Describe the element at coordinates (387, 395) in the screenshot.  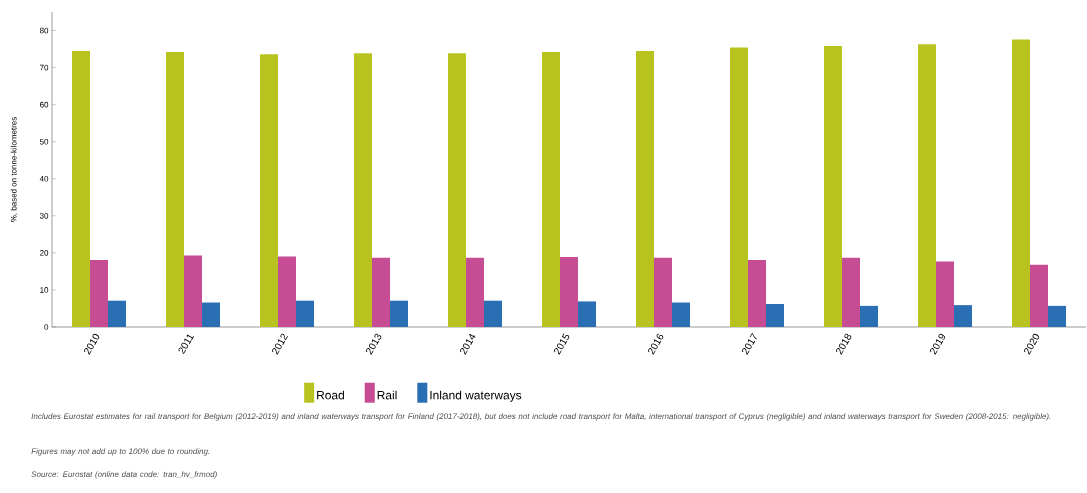
I see `legend-label: Rail` at that location.